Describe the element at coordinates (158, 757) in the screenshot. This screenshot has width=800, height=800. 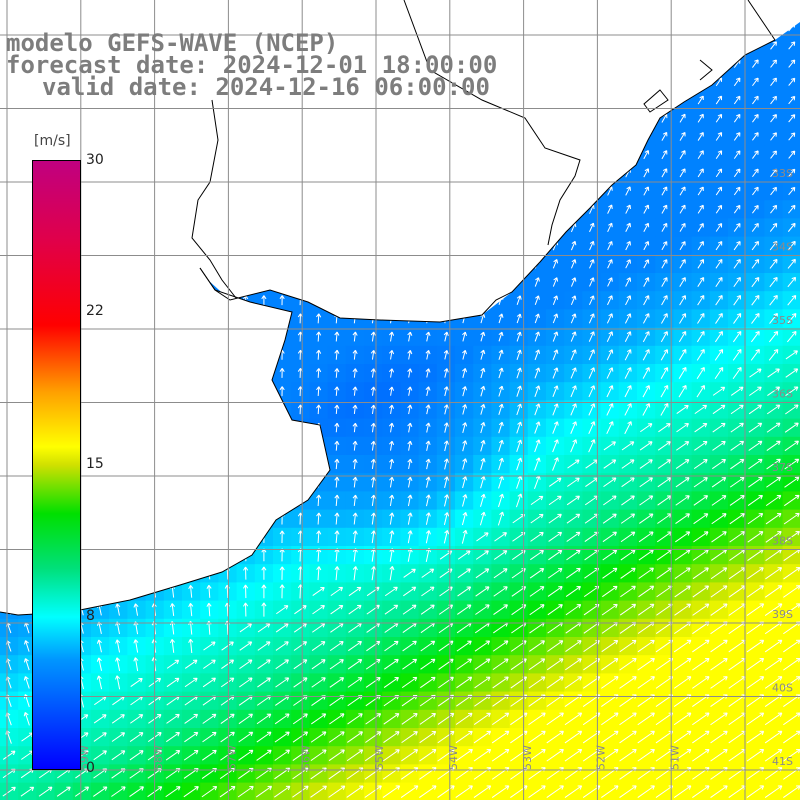
I see `longitude-label: 58W` at that location.